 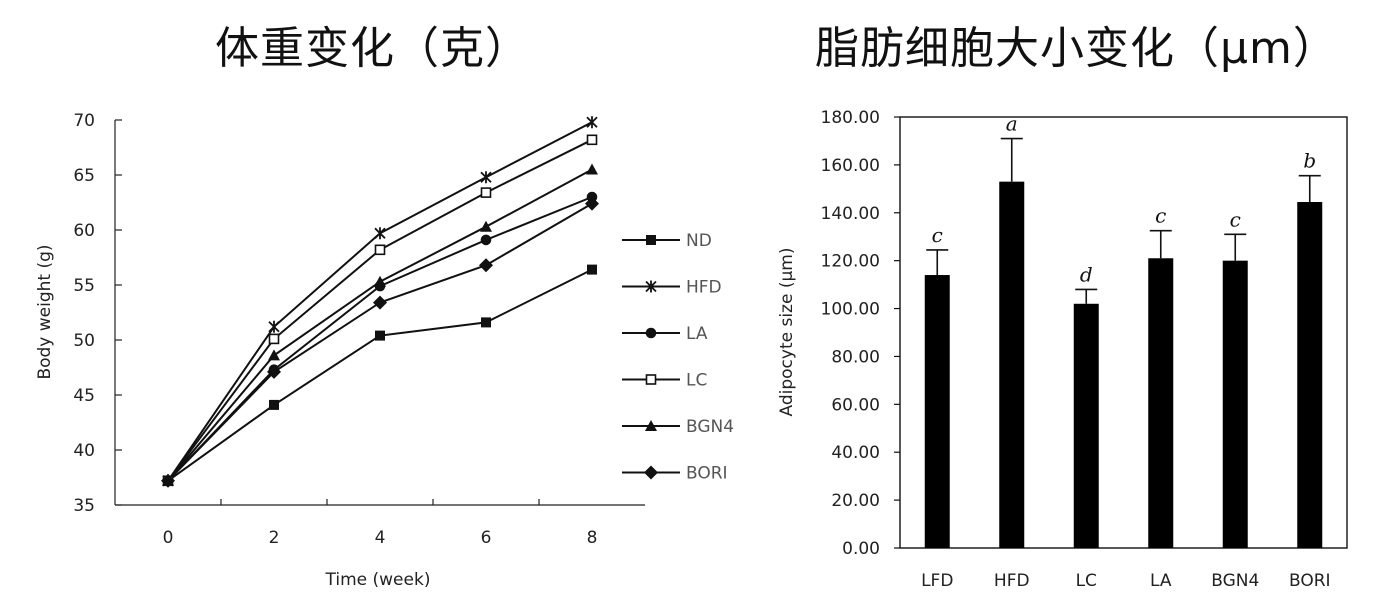 What do you see at coordinates (380, 538) in the screenshot?
I see `line-chart-x-tick-label: 4` at bounding box center [380, 538].